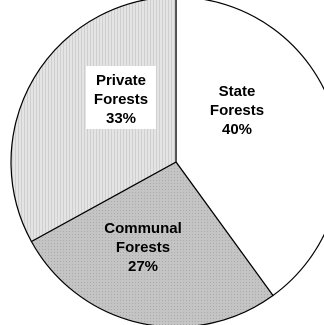 The height and width of the screenshot is (325, 324). I want to click on pie-label-private-line-1: Private, so click(121, 80).